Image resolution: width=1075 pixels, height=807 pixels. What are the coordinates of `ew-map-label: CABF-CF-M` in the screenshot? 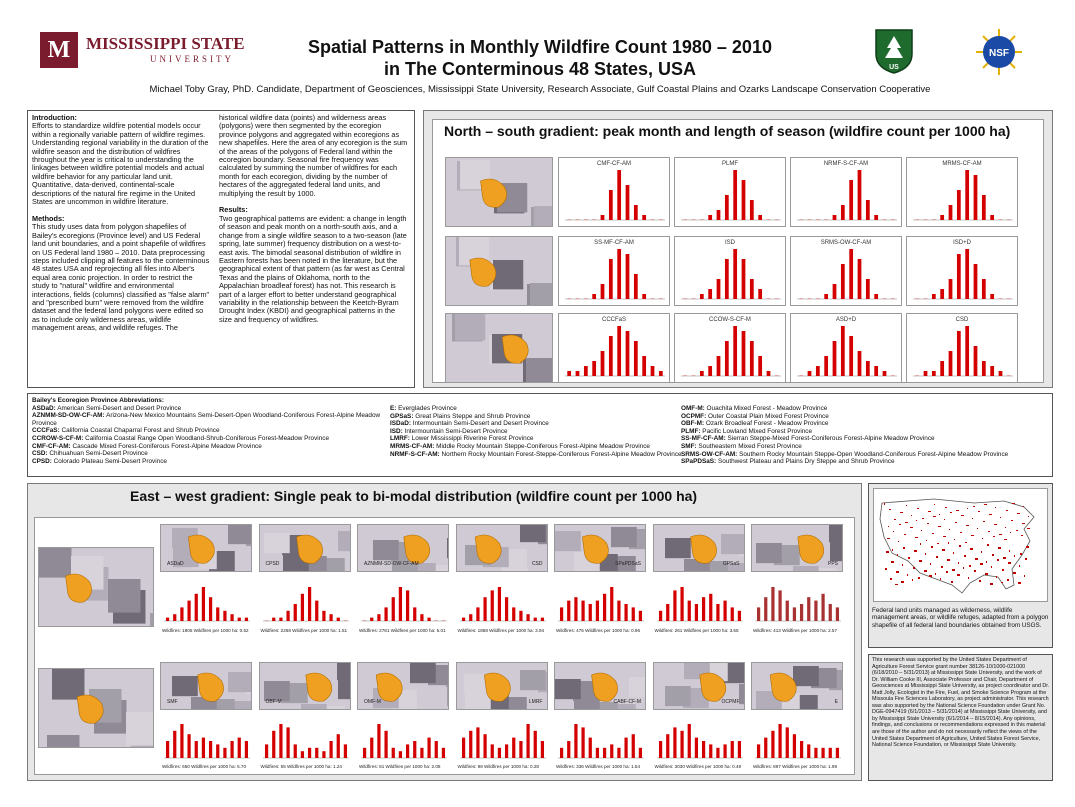 It's located at (627, 702).